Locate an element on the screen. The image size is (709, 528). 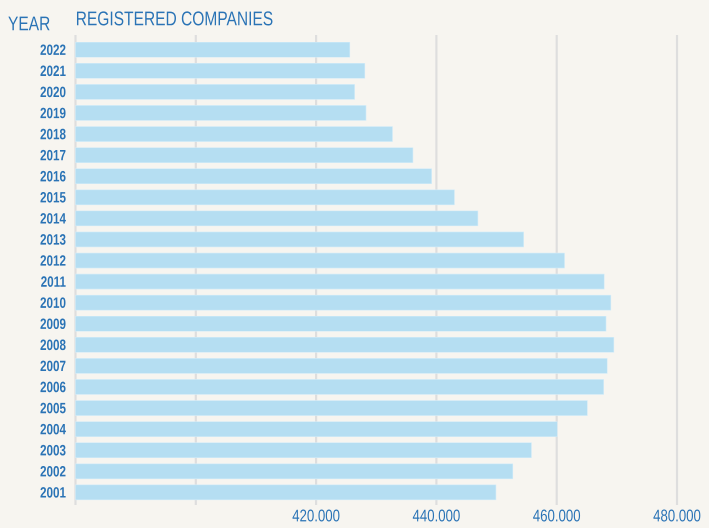
y-tick-label: 2005 is located at coordinates (53, 408).